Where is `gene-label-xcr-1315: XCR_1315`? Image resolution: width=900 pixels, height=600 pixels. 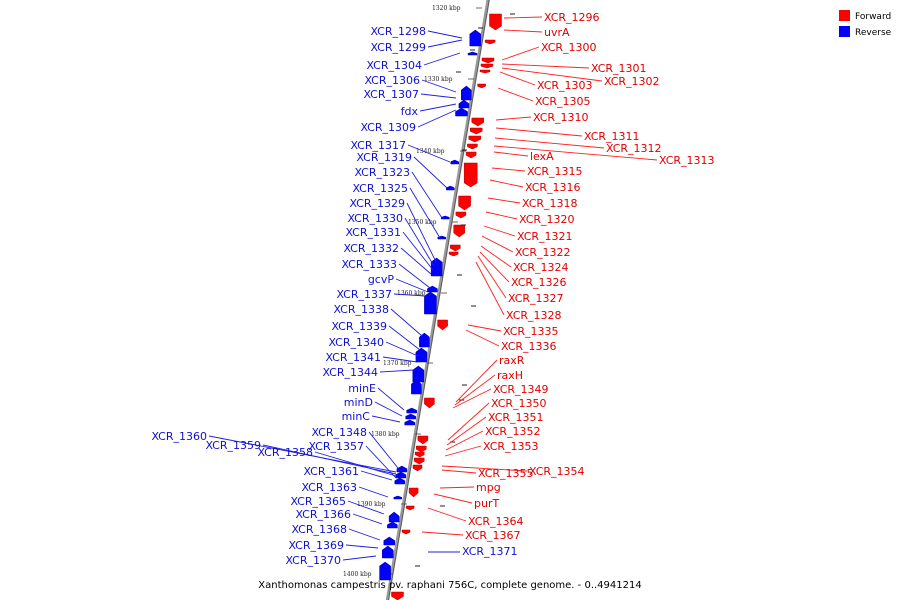 gene-label-xcr-1315: XCR_1315 is located at coordinates (555, 171).